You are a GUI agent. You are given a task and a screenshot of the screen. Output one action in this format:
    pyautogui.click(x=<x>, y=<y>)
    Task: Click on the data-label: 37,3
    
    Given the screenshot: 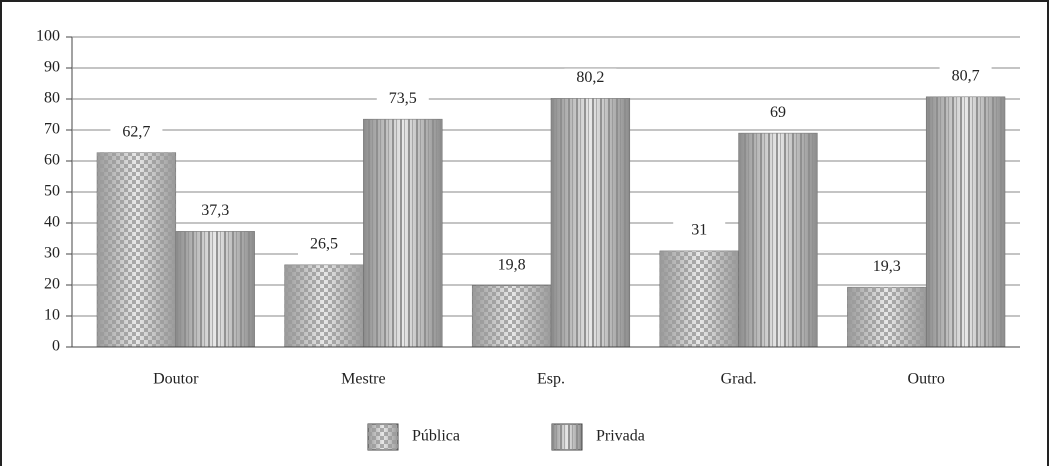 What is the action you would take?
    pyautogui.click(x=215, y=210)
    